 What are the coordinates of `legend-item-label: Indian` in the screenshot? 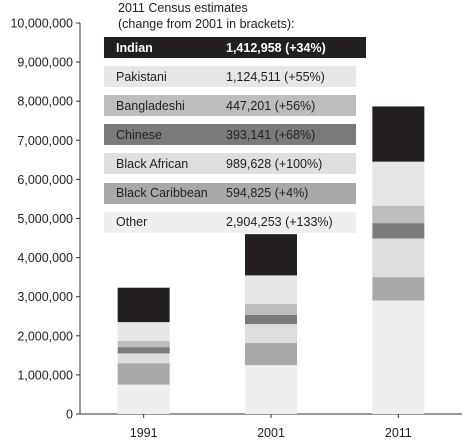 It's located at (134, 47).